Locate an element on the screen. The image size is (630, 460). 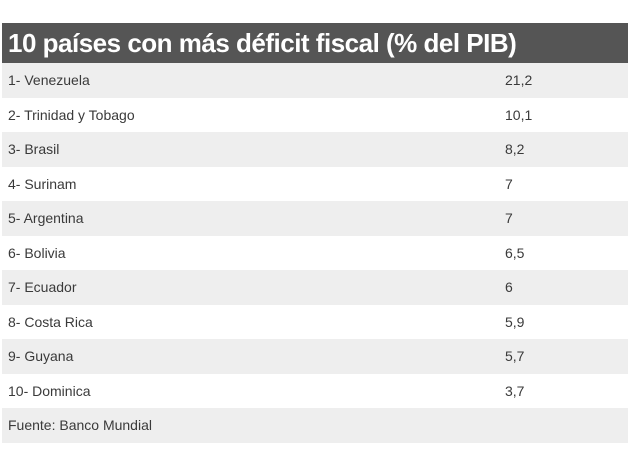
table-row: 10- Dominica 3,7 is located at coordinates (315, 390).